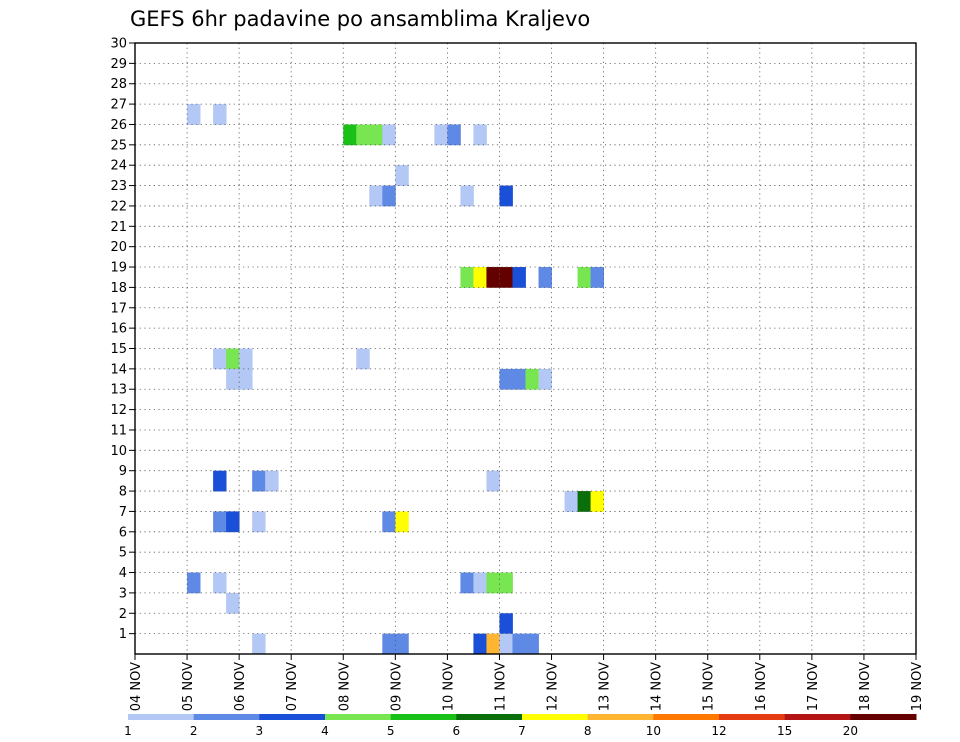 This screenshot has height=742, width=960. What do you see at coordinates (123, 492) in the screenshot?
I see `y-tick-label: 8` at bounding box center [123, 492].